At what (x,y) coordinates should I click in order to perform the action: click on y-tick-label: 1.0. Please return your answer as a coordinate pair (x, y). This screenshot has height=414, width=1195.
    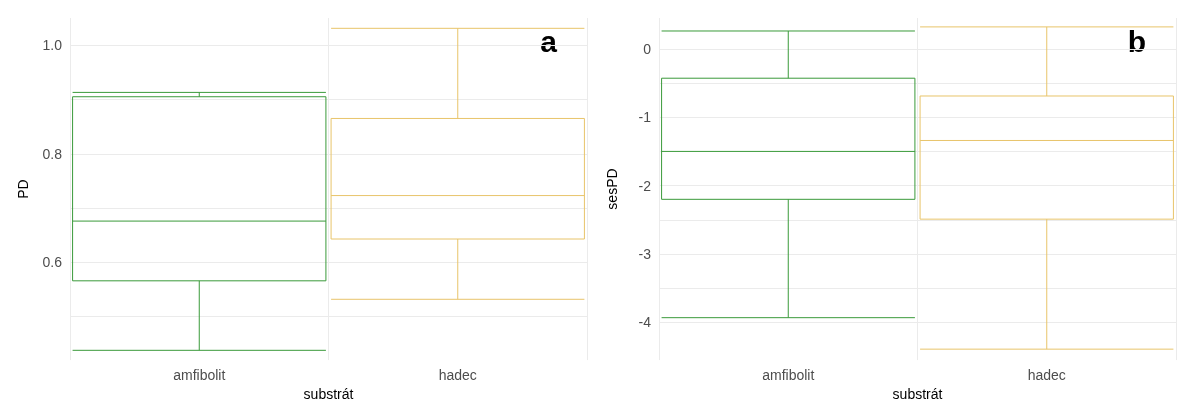
    Looking at the image, I should click on (52, 45).